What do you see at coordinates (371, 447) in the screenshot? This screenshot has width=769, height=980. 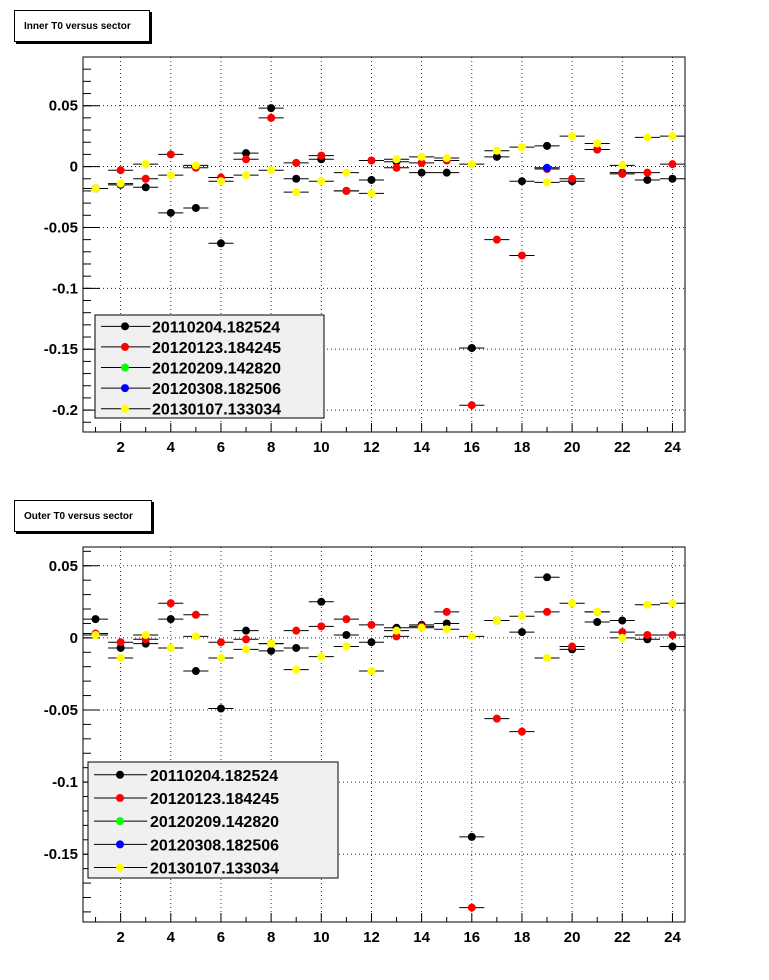 I see `x-tick-label: 12` at bounding box center [371, 447].